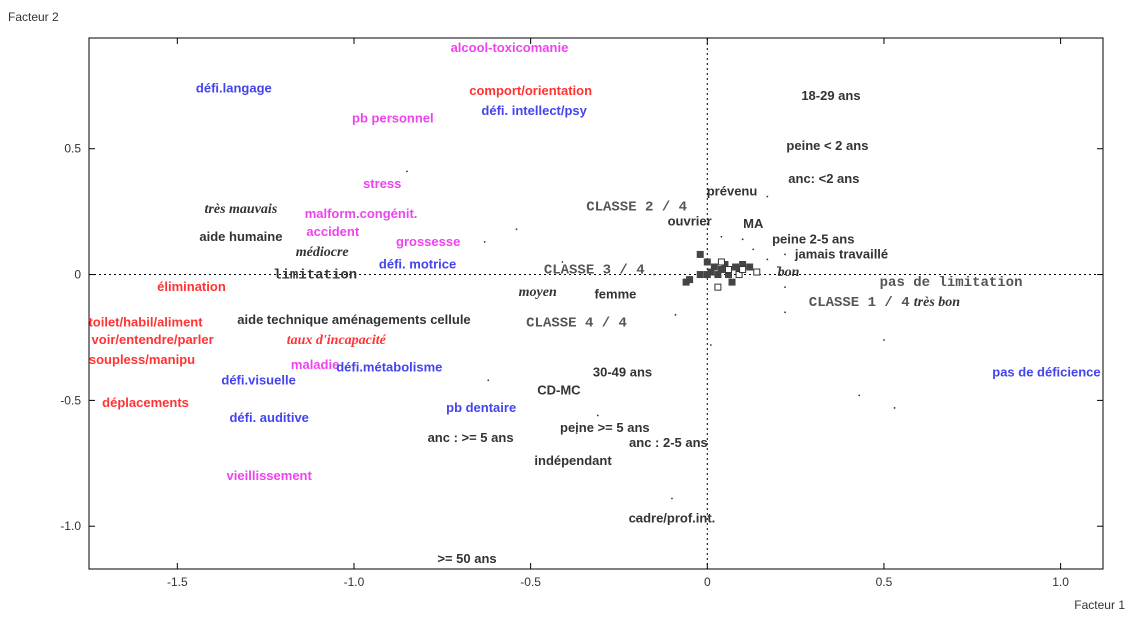 The width and height of the screenshot is (1133, 617). What do you see at coordinates (315, 364) in the screenshot?
I see `category-label: maladie` at bounding box center [315, 364].